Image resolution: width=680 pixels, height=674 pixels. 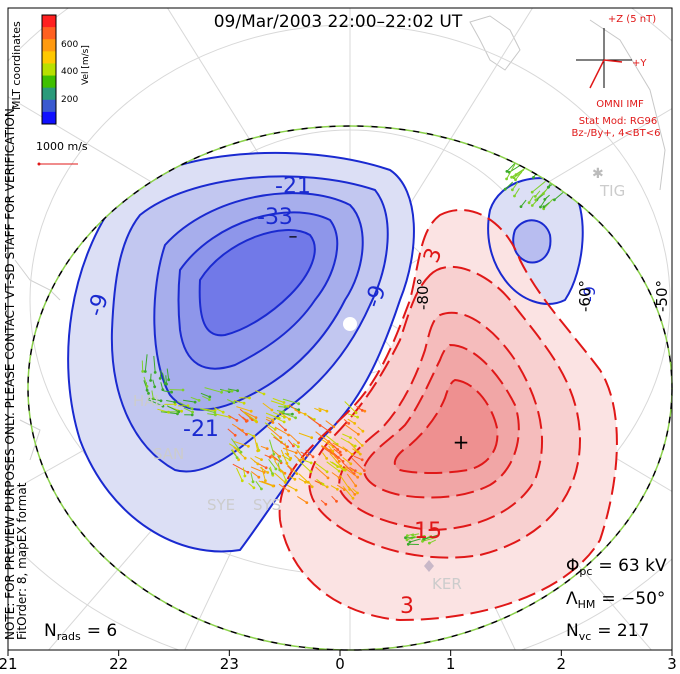 What do you see at coordinates (16, 65) in the screenshot?
I see `coords-label: MLT coordinates` at bounding box center [16, 65].